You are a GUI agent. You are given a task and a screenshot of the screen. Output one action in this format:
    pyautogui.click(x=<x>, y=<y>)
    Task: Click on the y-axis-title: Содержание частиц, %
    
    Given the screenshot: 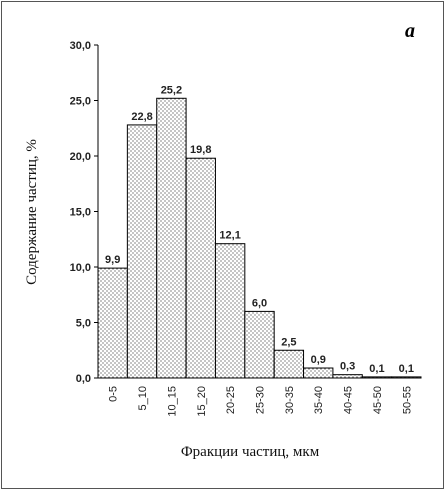 What is the action you would take?
    pyautogui.click(x=32, y=212)
    